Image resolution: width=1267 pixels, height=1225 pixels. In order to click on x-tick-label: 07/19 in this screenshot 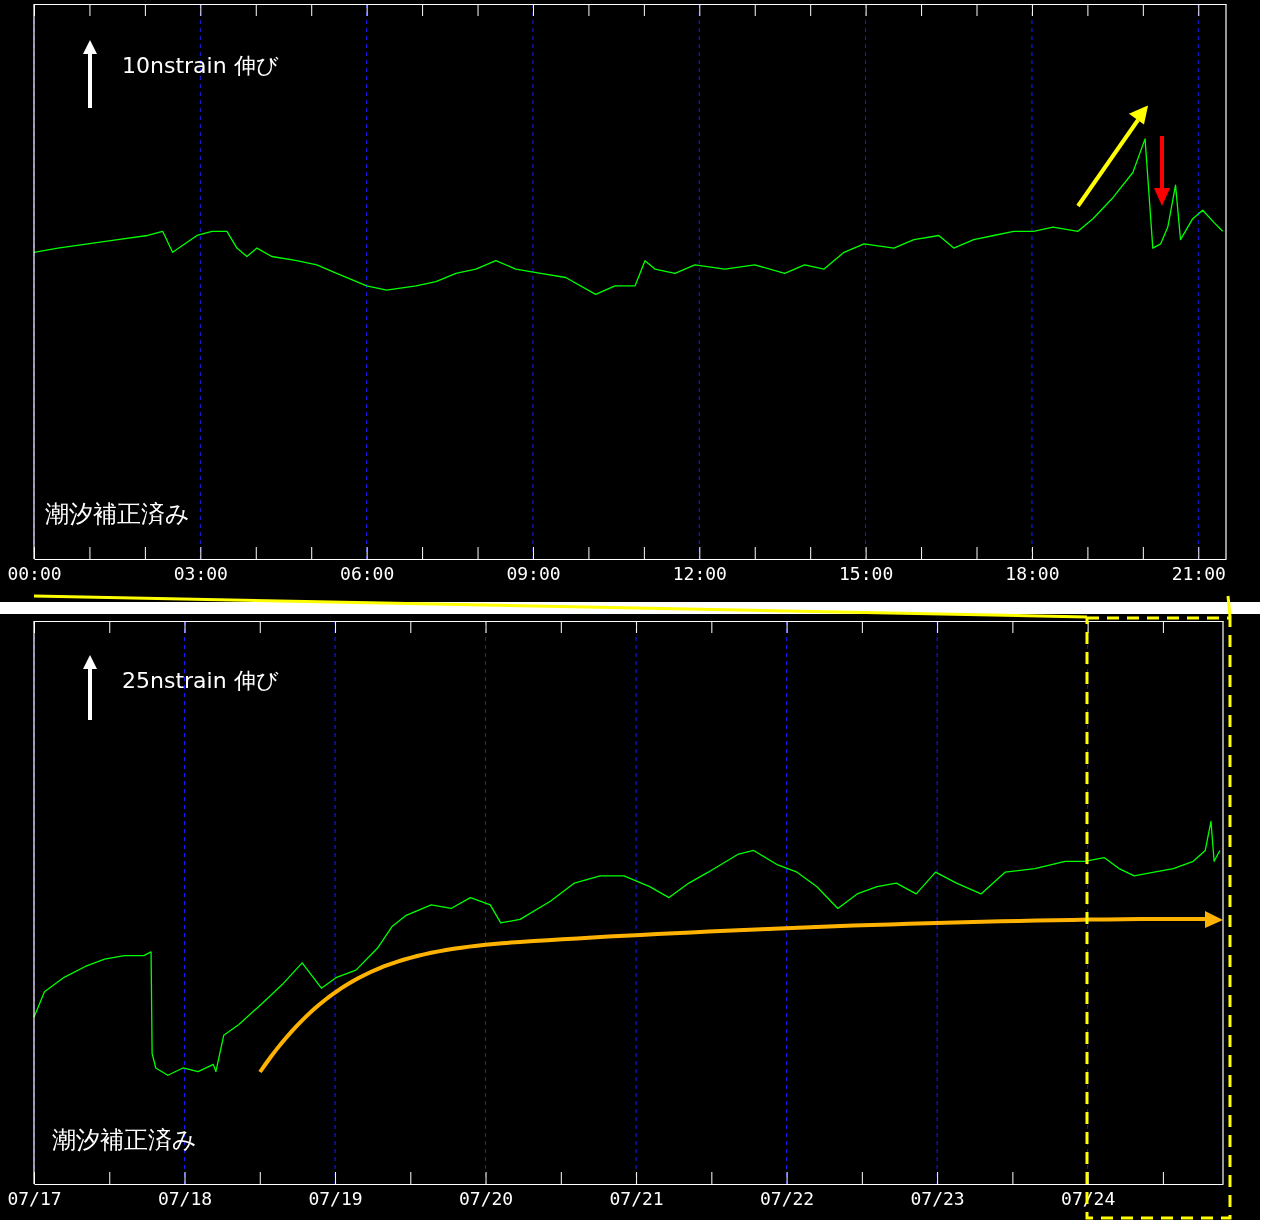, I will do `click(335, 1198)`.